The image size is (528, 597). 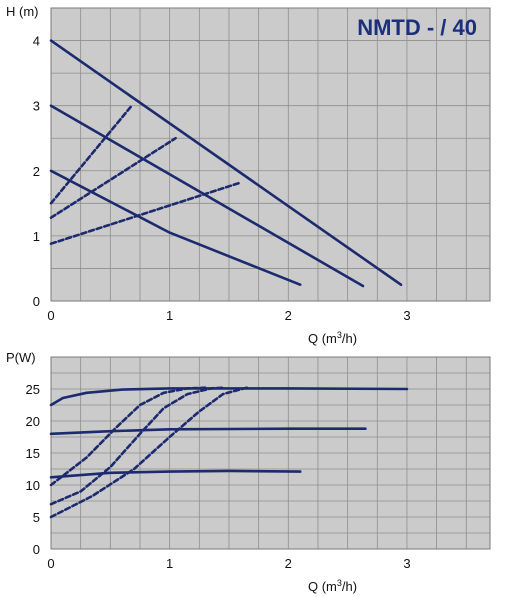 What do you see at coordinates (349, 338) in the screenshot?
I see `head-x-label-suffix: /h)` at bounding box center [349, 338].